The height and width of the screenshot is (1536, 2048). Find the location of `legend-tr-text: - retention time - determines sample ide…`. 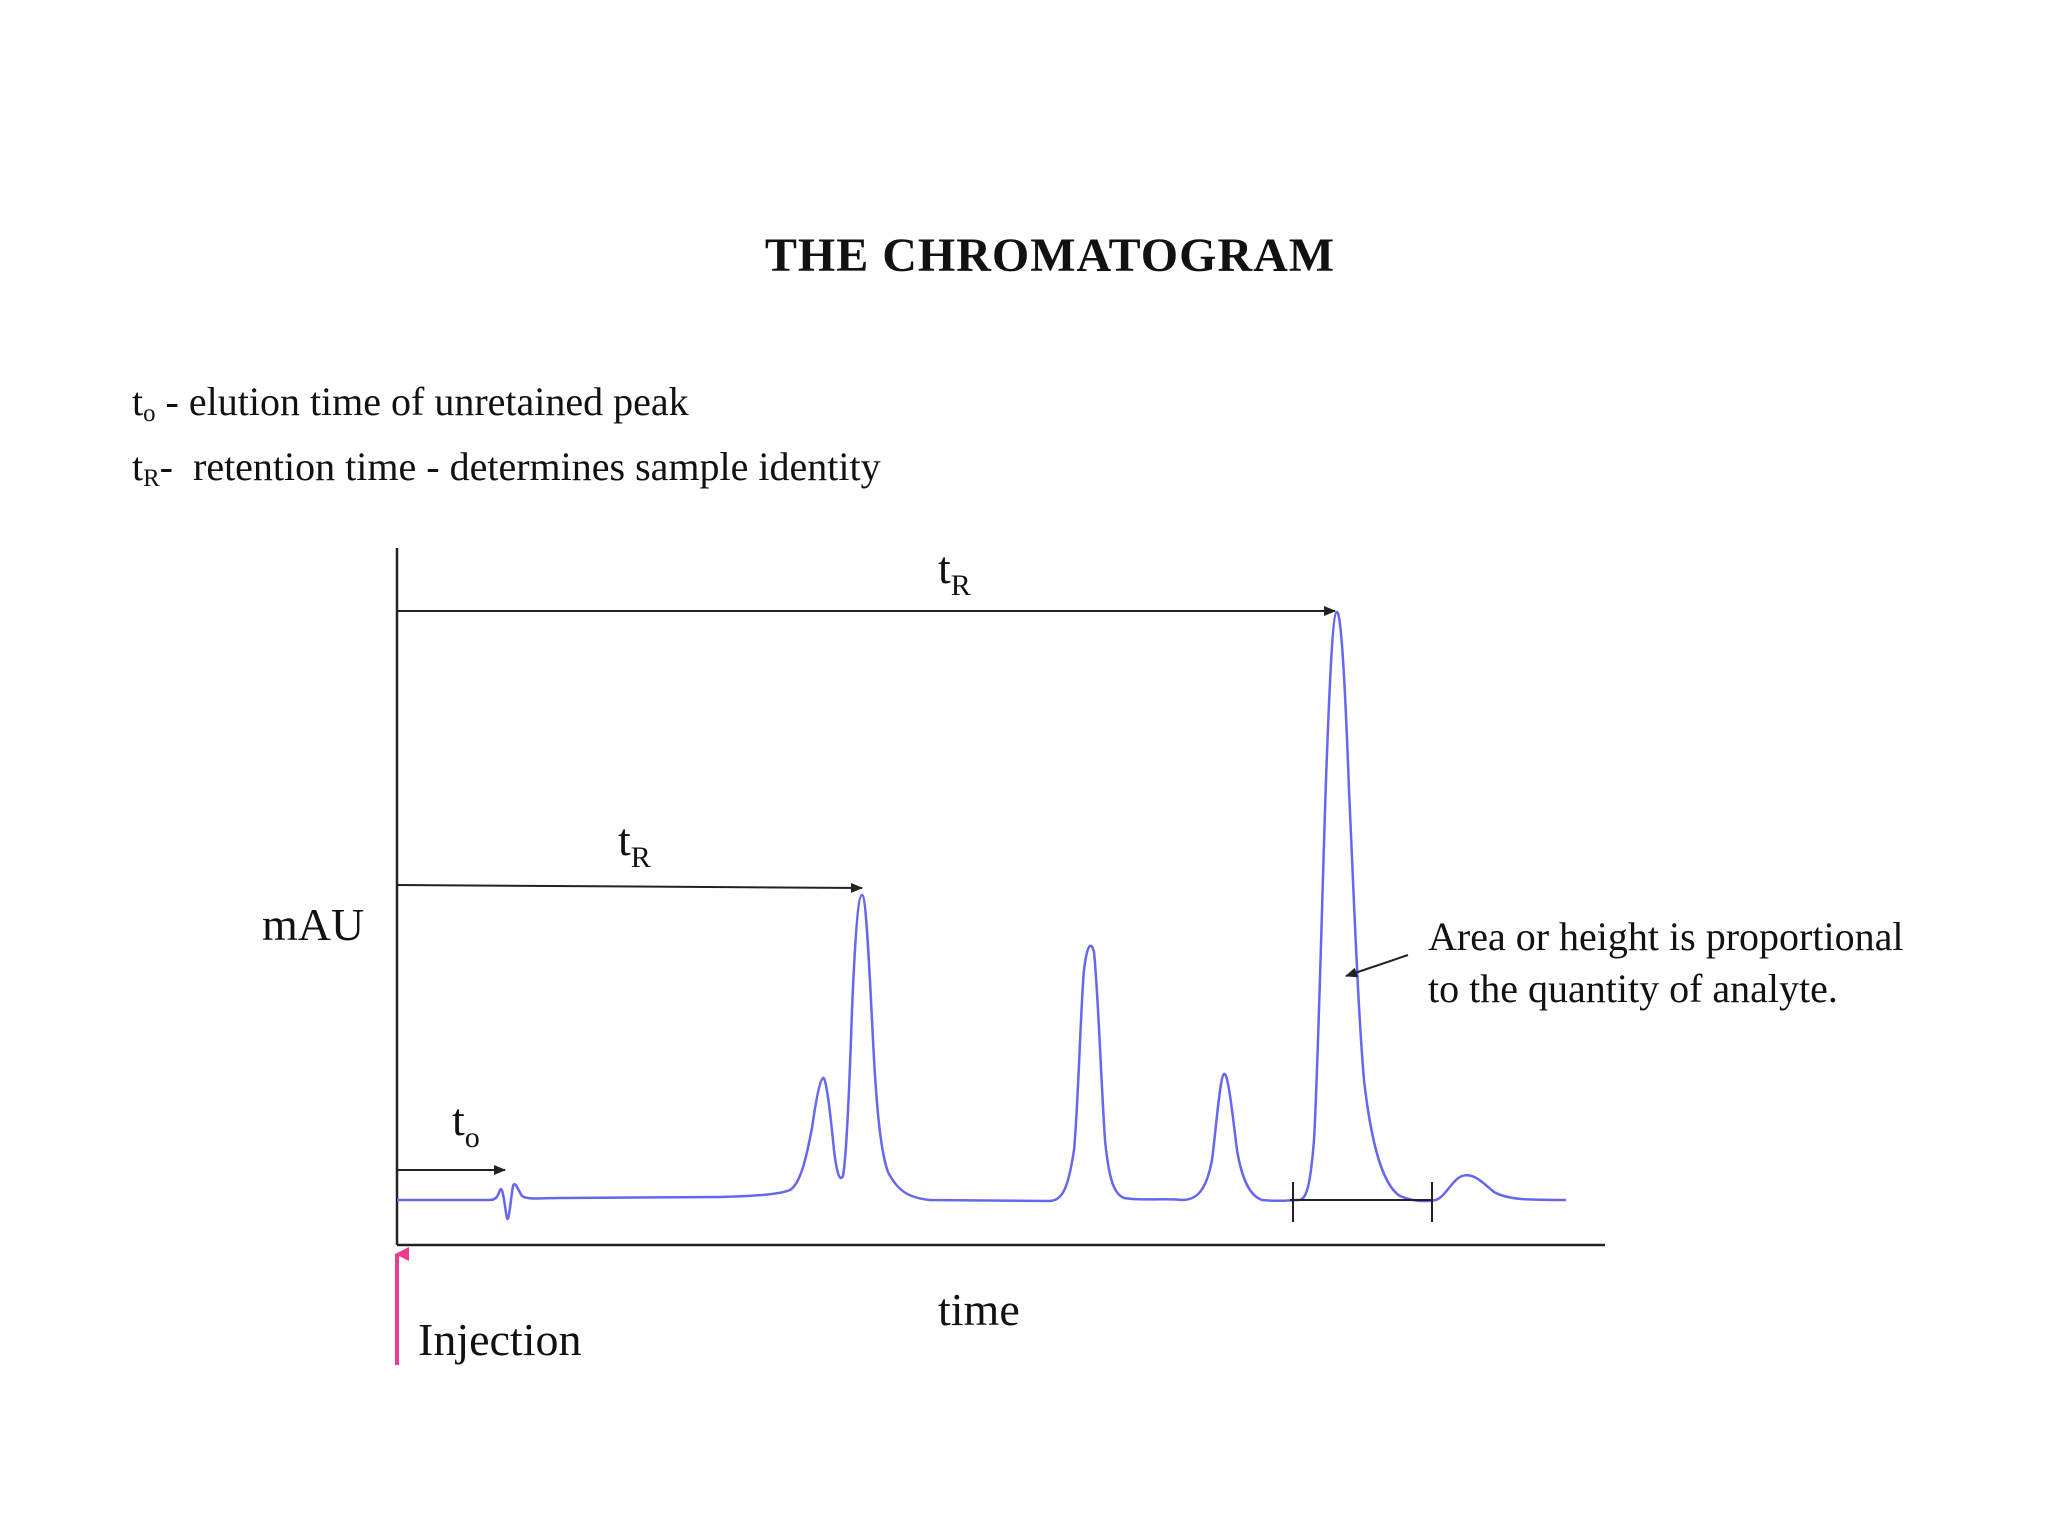

legend-tr-text: - retention time - determines sample ide… is located at coordinates (520, 466).